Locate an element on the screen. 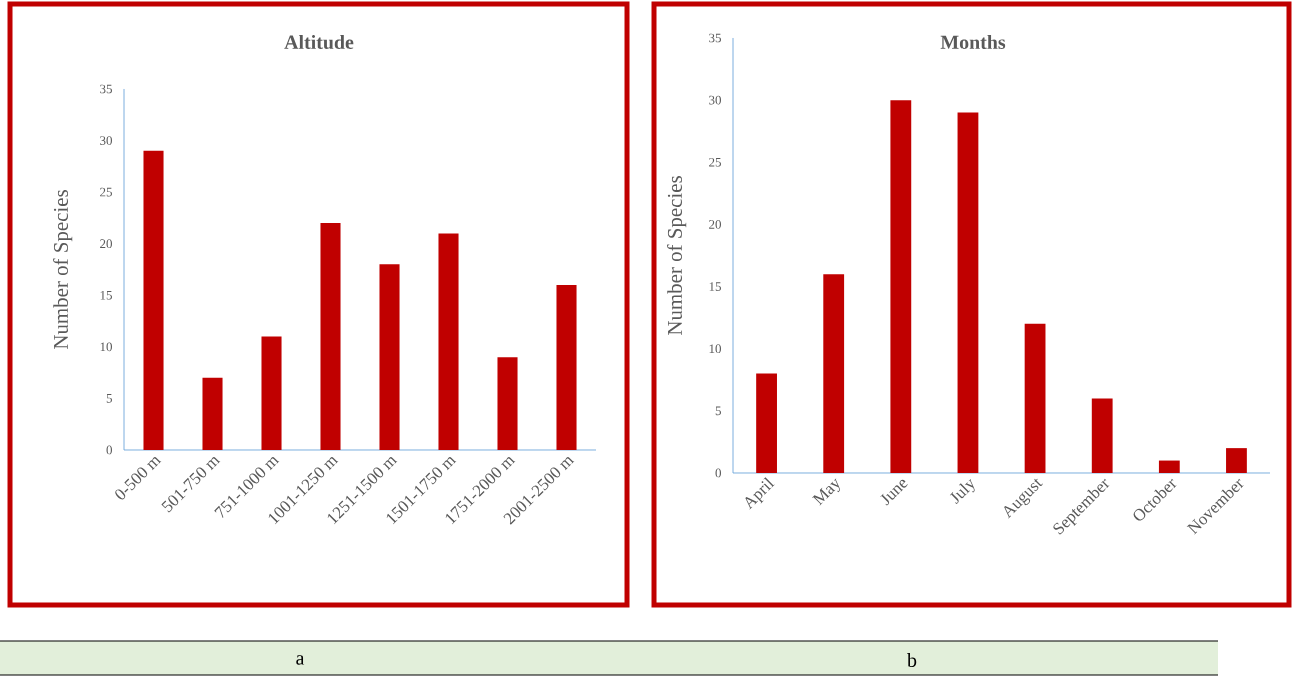  chart-title: Altitude is located at coordinates (319, 42).